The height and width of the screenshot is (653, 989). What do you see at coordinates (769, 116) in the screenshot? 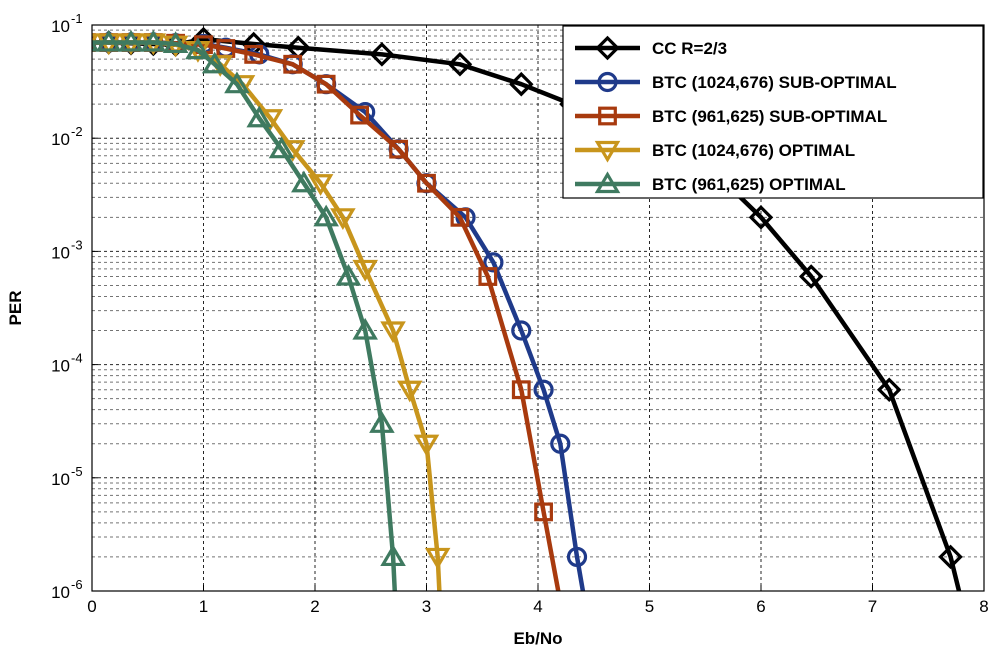
I see `legend-label: BTC (961,625) SUB-OPTIMAL` at bounding box center [769, 116].